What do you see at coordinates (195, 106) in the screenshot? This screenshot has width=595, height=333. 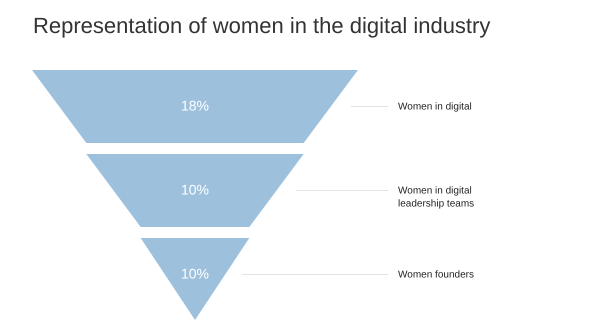 I see `data-label: 18%` at bounding box center [195, 106].